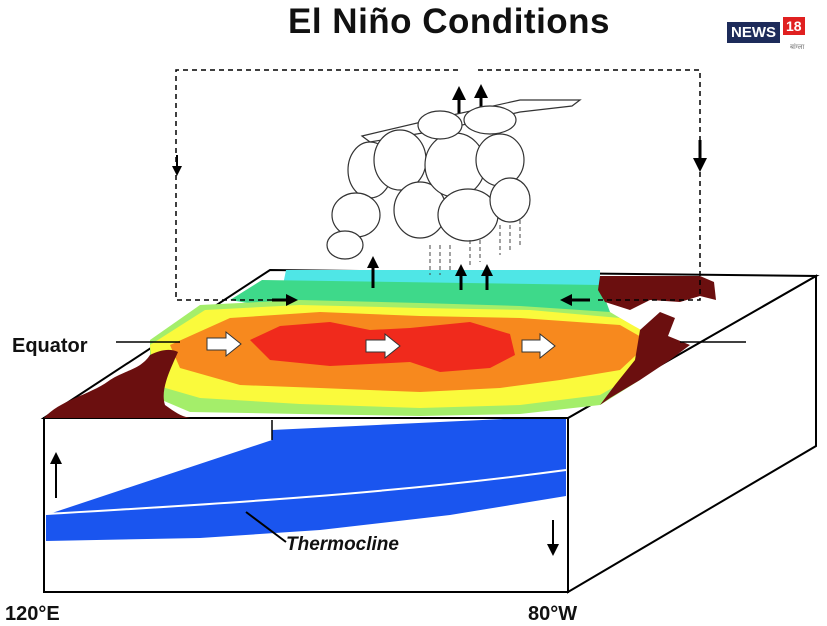  What do you see at coordinates (454, 179) in the screenshot?
I see `convection-cloud` at bounding box center [454, 179].